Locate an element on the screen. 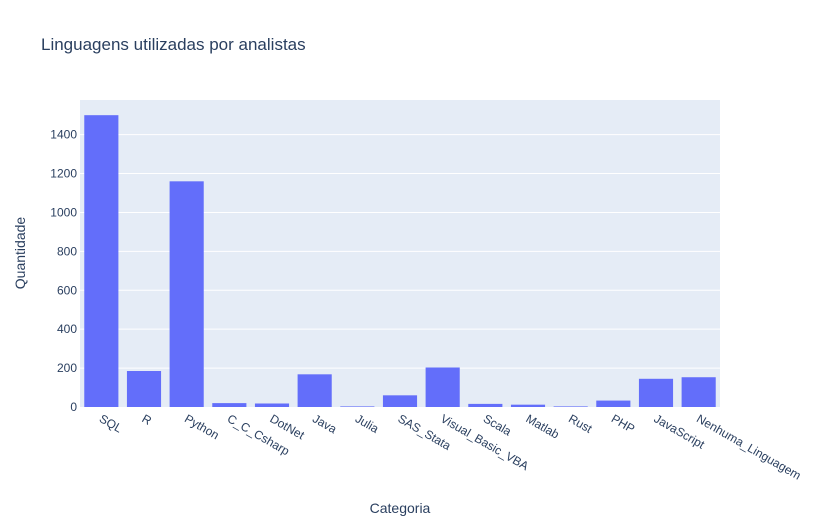 The height and width of the screenshot is (525, 828). y-tick-label: 800 is located at coordinates (67, 251).